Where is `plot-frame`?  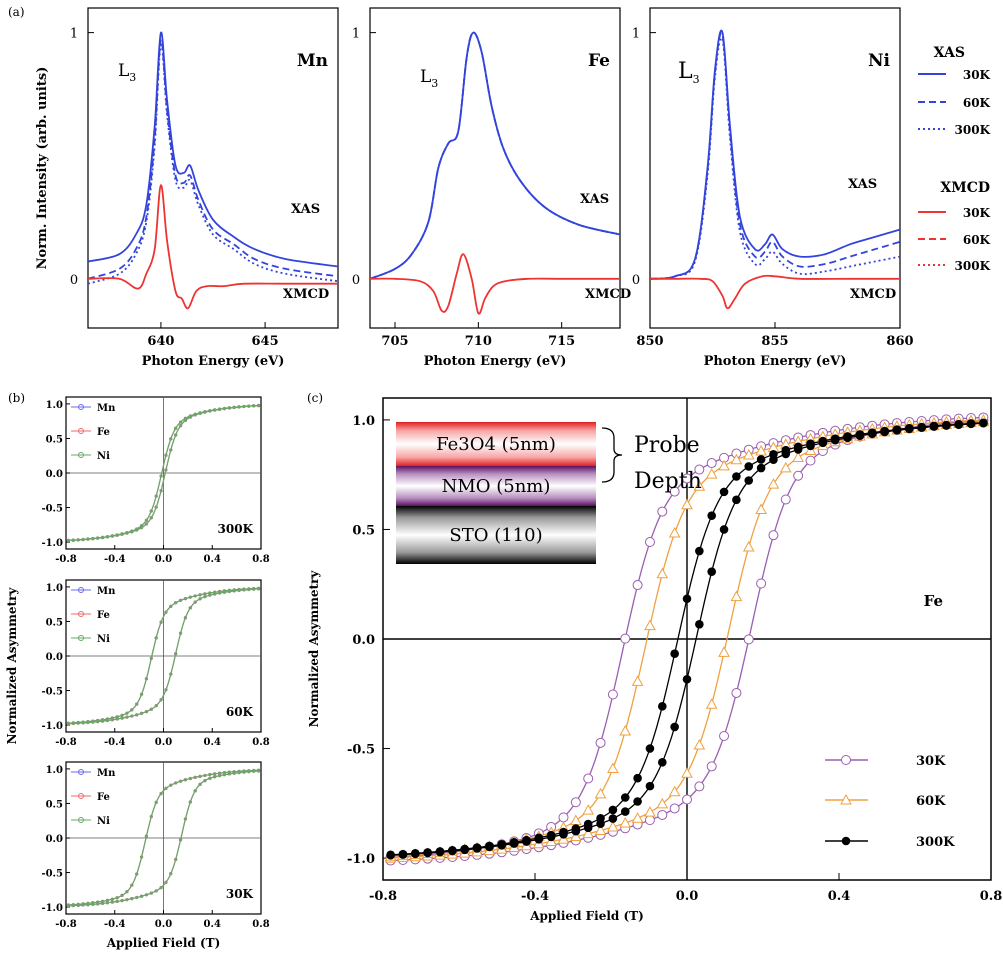 plot-frame is located at coordinates (213, 168).